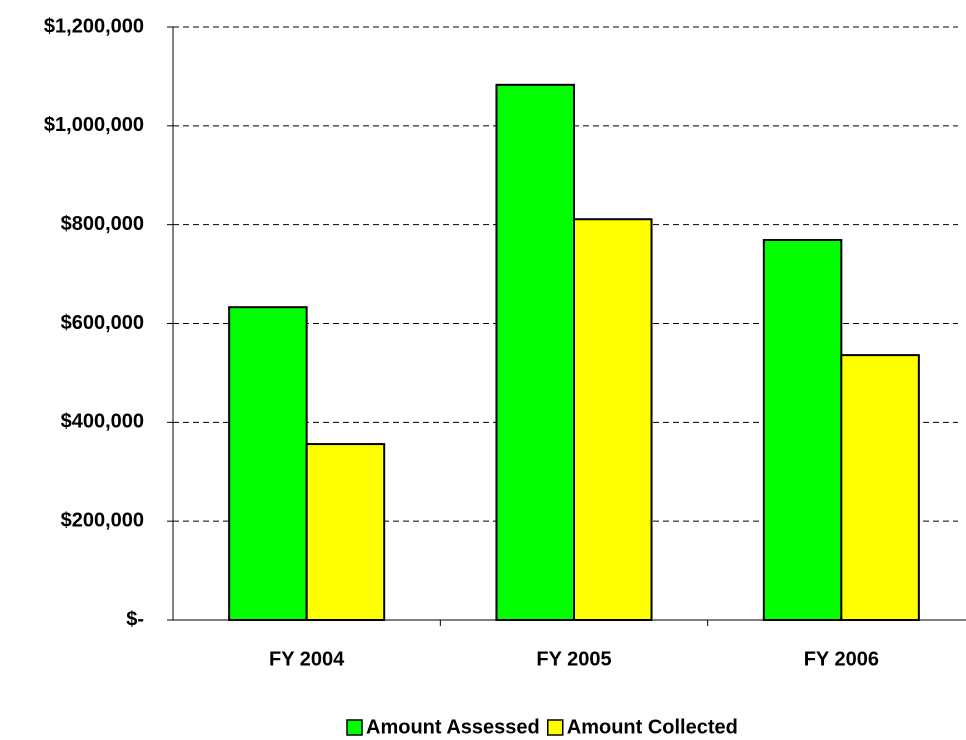 Image resolution: width=966 pixels, height=740 pixels. What do you see at coordinates (573, 659) in the screenshot?
I see `x-tick-label: FY 2005` at bounding box center [573, 659].